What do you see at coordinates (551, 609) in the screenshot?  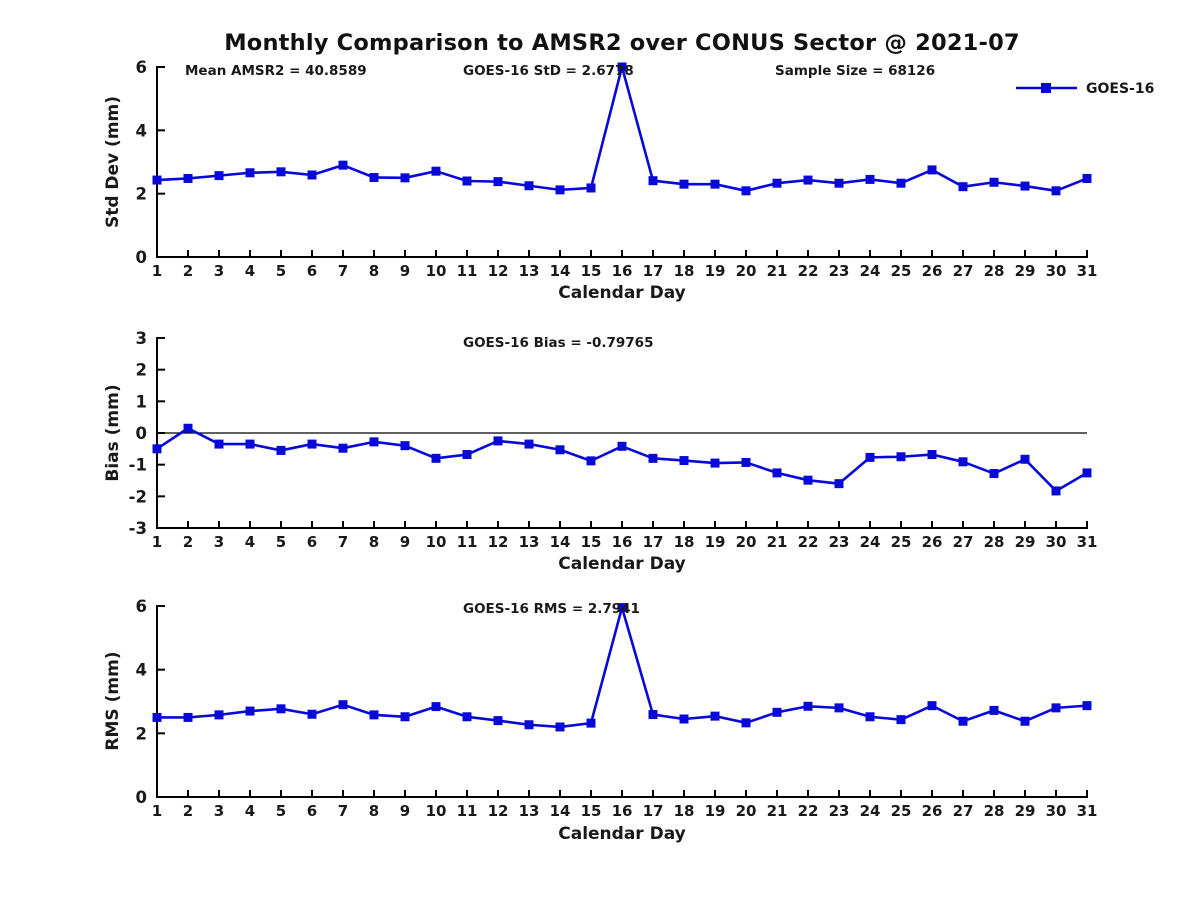 I see `annotation-goes16-rms: GOES-16 RMS = 2.7941` at bounding box center [551, 609].